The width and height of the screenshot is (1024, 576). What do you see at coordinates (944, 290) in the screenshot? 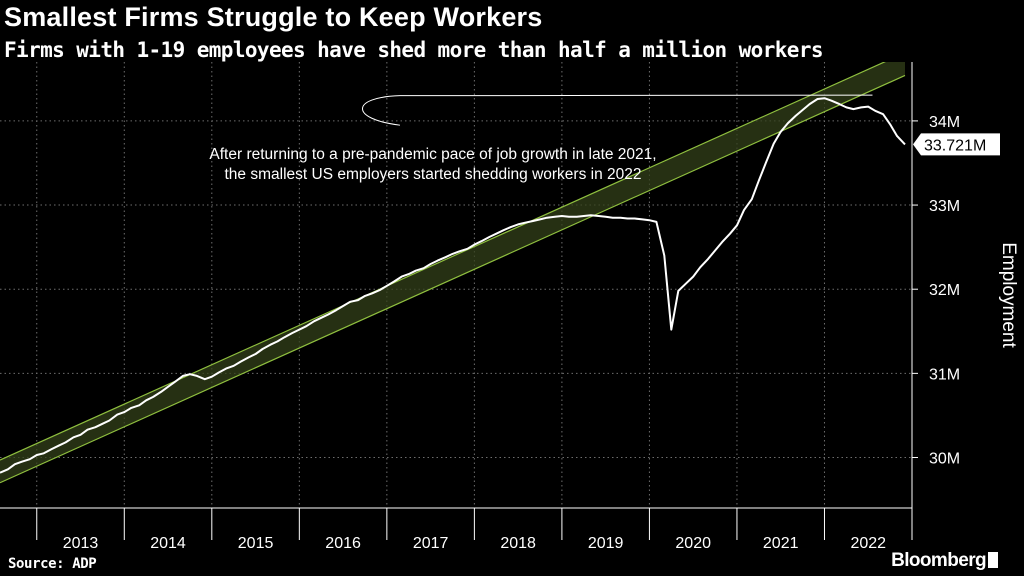
I see `y-tick-label: 32M` at bounding box center [944, 290].